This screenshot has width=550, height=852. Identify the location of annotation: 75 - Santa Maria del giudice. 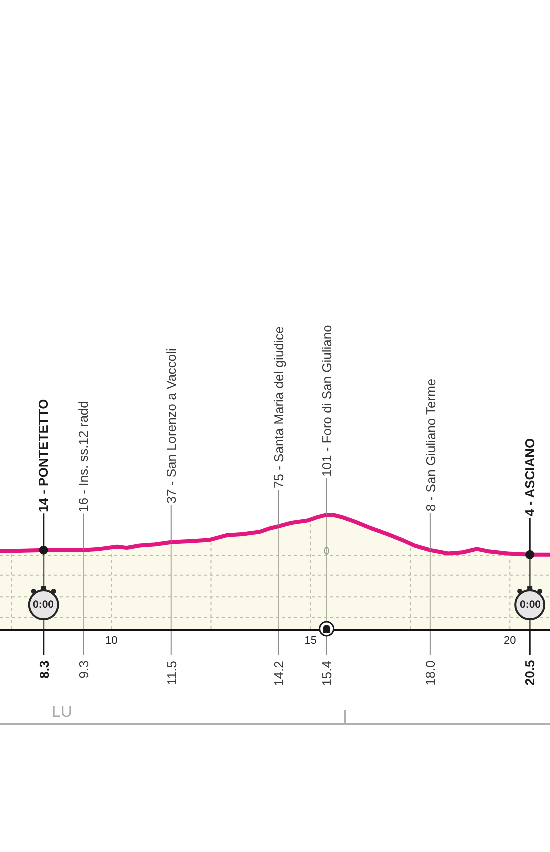
(279, 407).